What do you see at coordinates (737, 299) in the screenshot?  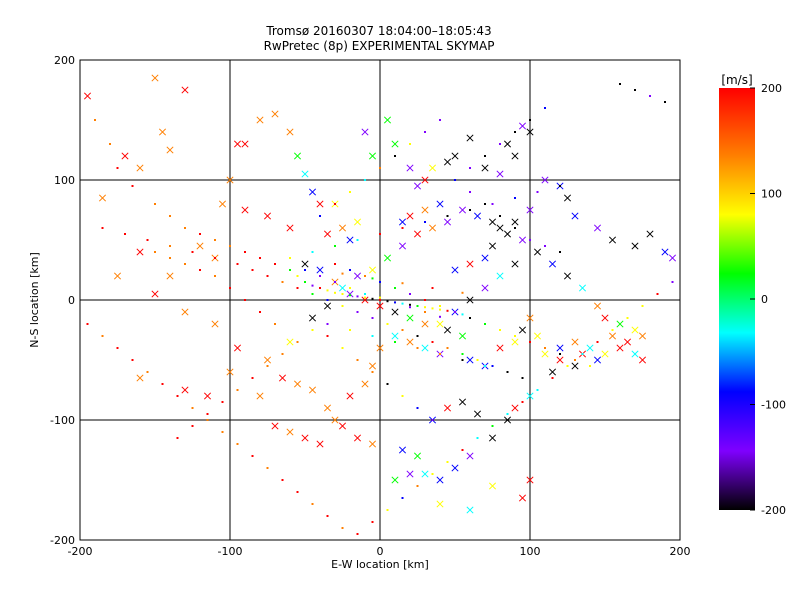 I see `colorbar` at bounding box center [737, 299].